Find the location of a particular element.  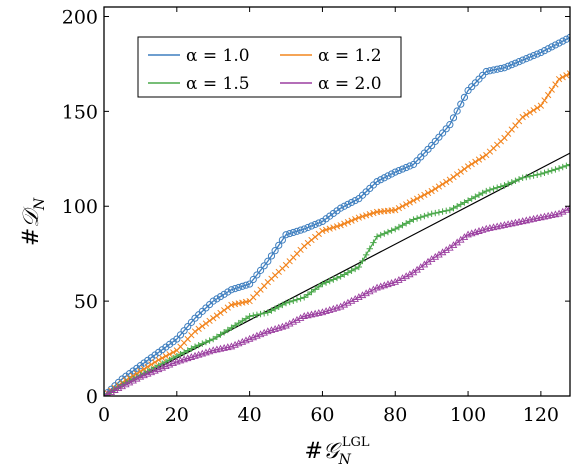

legend-label: α = 1.5 is located at coordinates (218, 84).